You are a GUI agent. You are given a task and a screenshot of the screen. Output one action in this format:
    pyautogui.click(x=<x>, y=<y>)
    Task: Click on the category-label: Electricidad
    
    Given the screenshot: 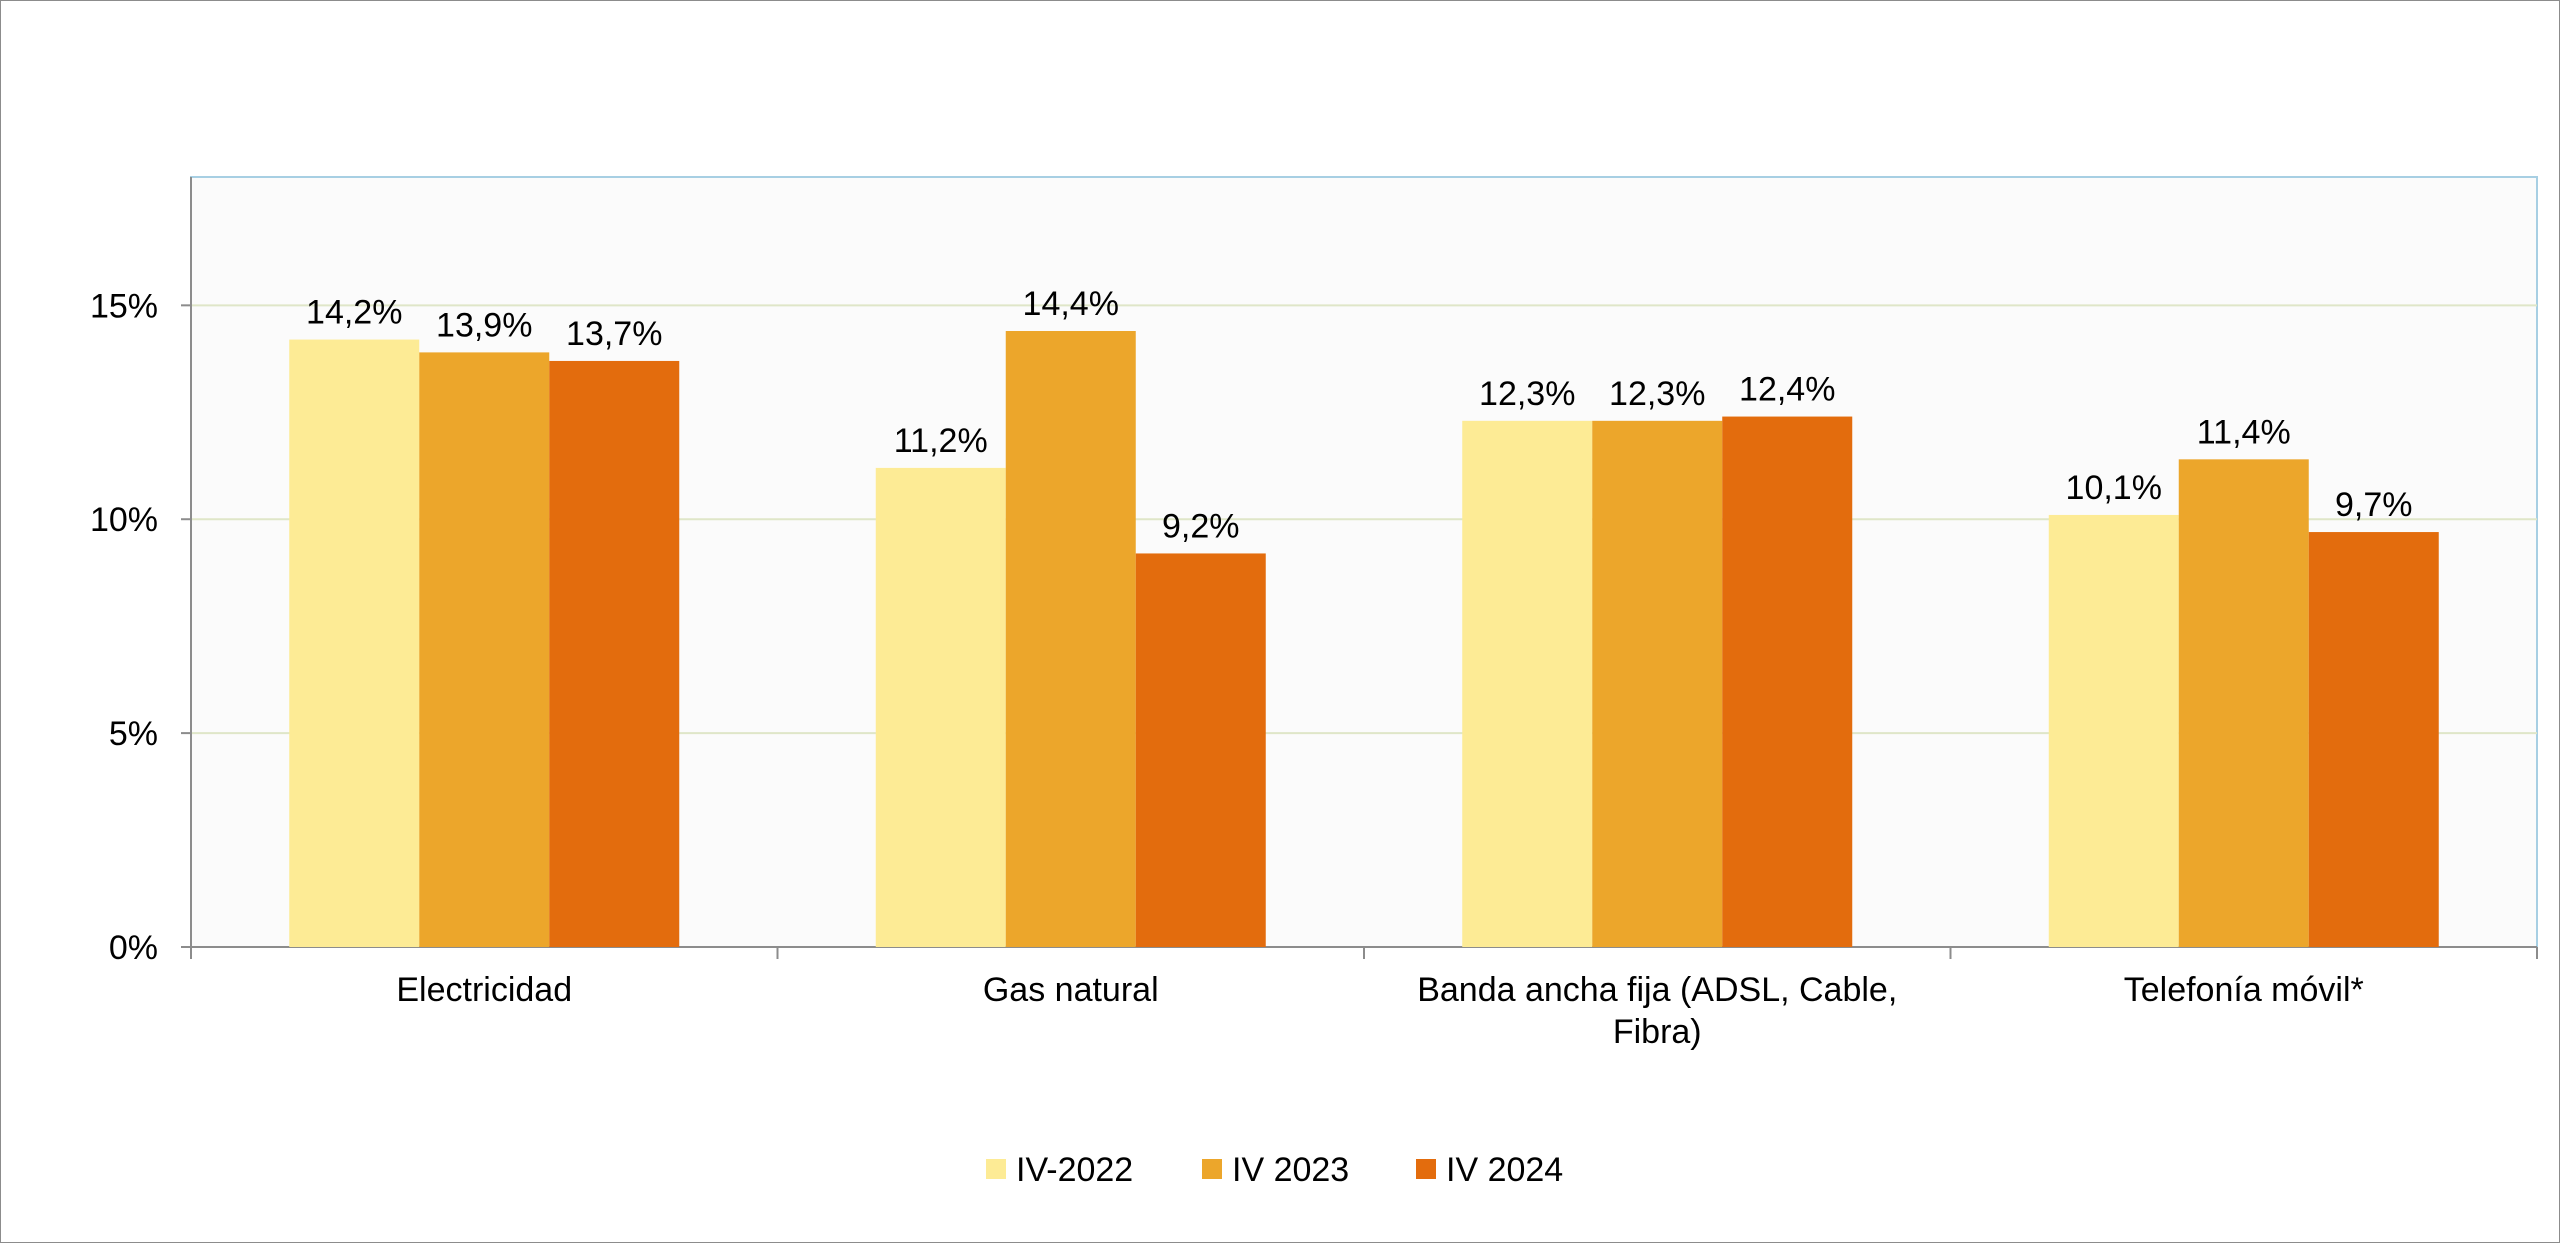 What is the action you would take?
    pyautogui.click(x=484, y=990)
    